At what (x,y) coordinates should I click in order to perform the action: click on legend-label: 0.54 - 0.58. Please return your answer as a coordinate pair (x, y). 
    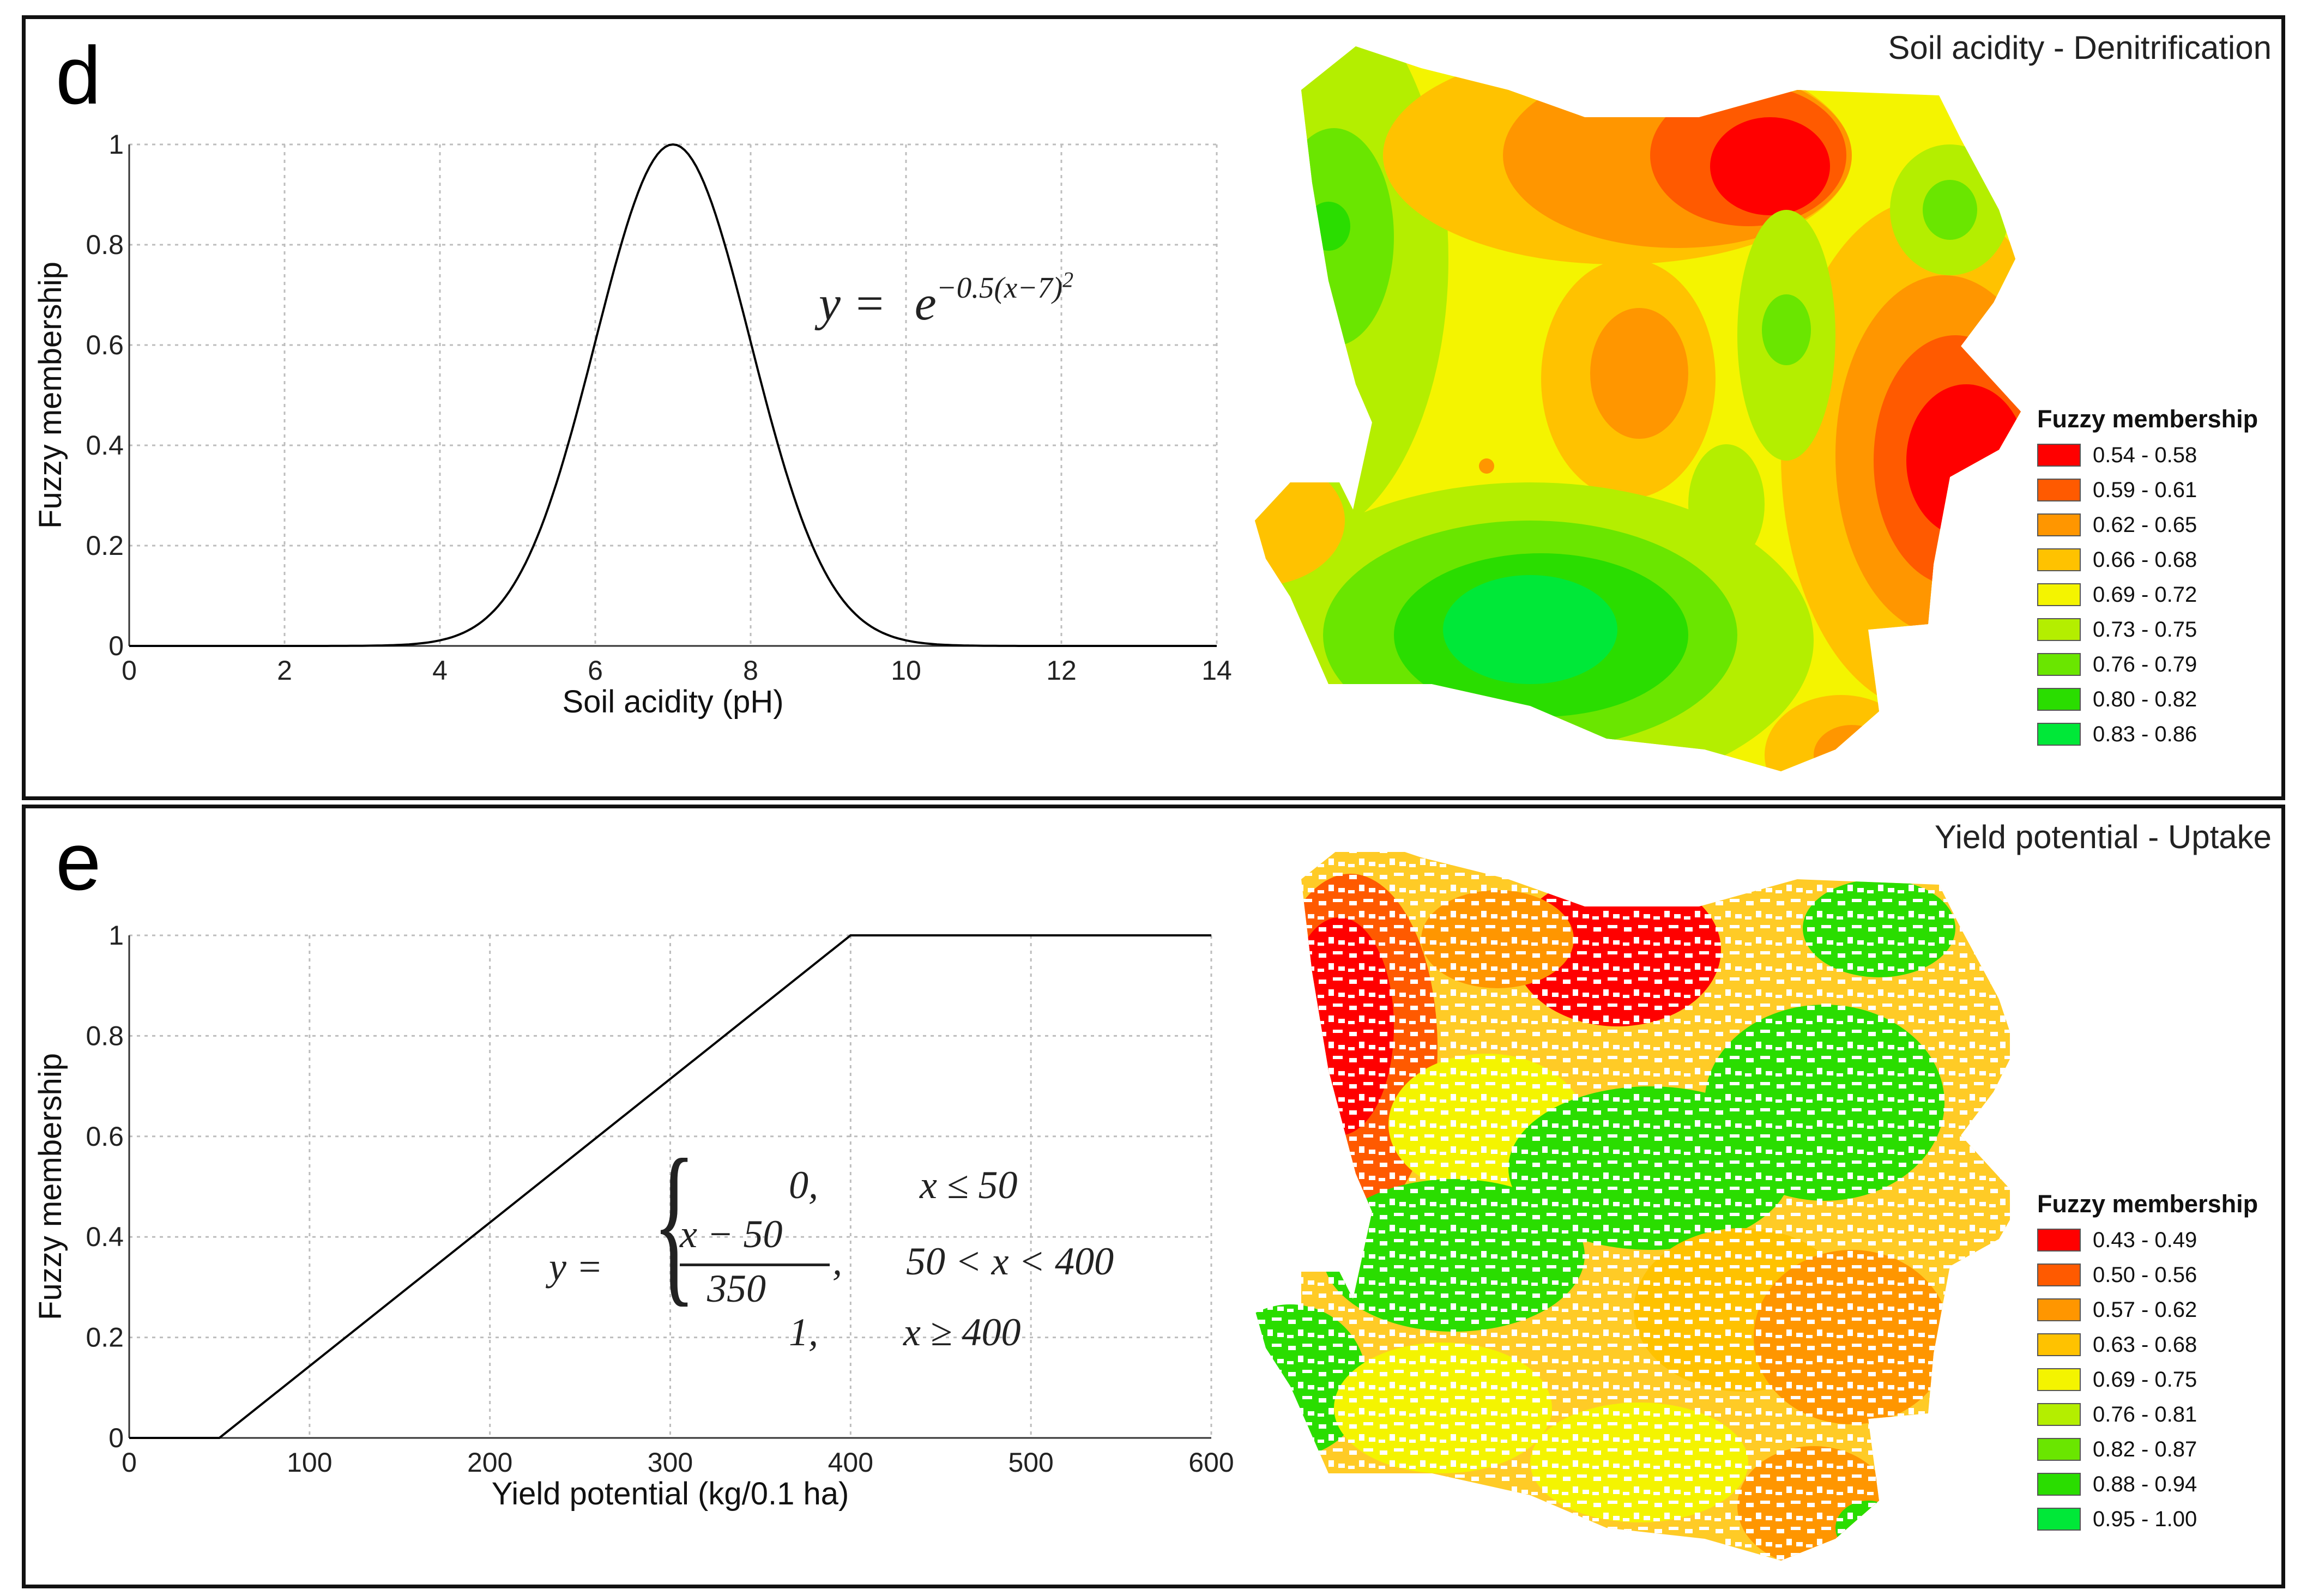
    Looking at the image, I should click on (2145, 455).